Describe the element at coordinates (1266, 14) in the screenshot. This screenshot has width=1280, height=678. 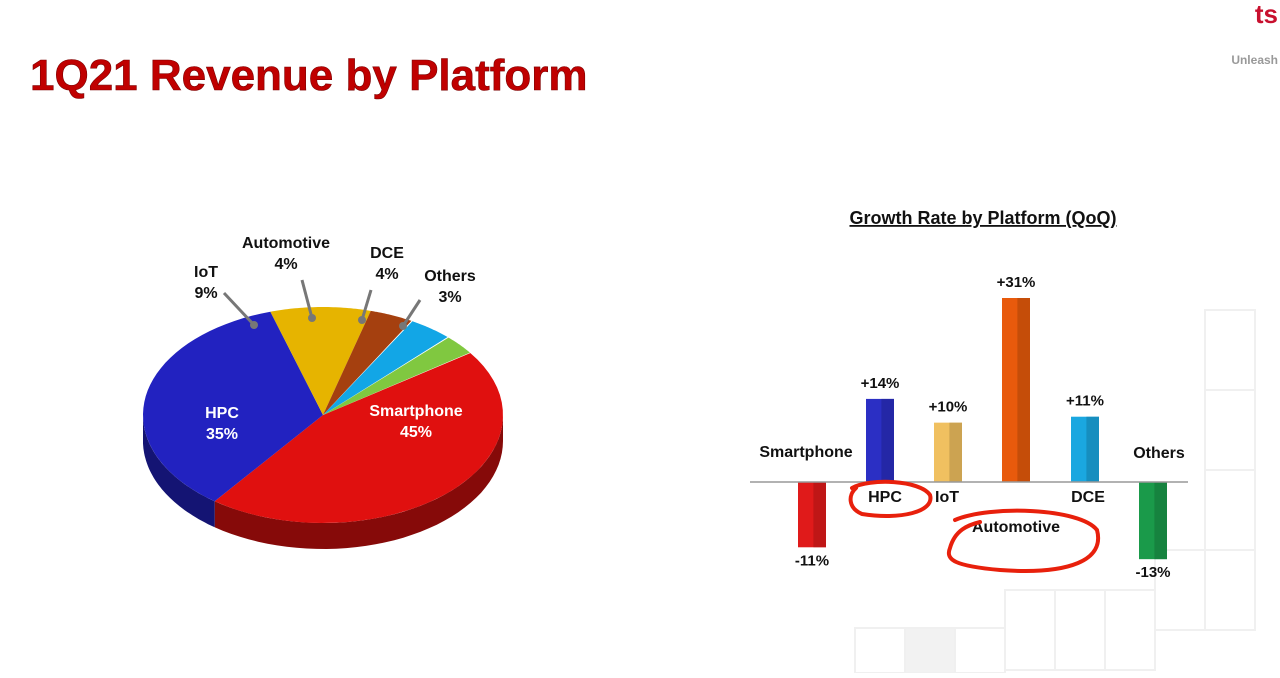
I see `logo: ts` at that location.